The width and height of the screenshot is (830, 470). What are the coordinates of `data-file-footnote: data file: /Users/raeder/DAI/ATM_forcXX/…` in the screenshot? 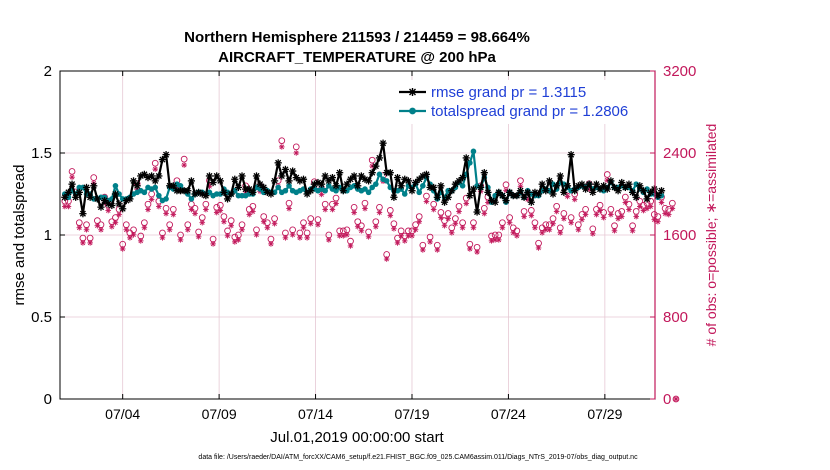 It's located at (418, 457).